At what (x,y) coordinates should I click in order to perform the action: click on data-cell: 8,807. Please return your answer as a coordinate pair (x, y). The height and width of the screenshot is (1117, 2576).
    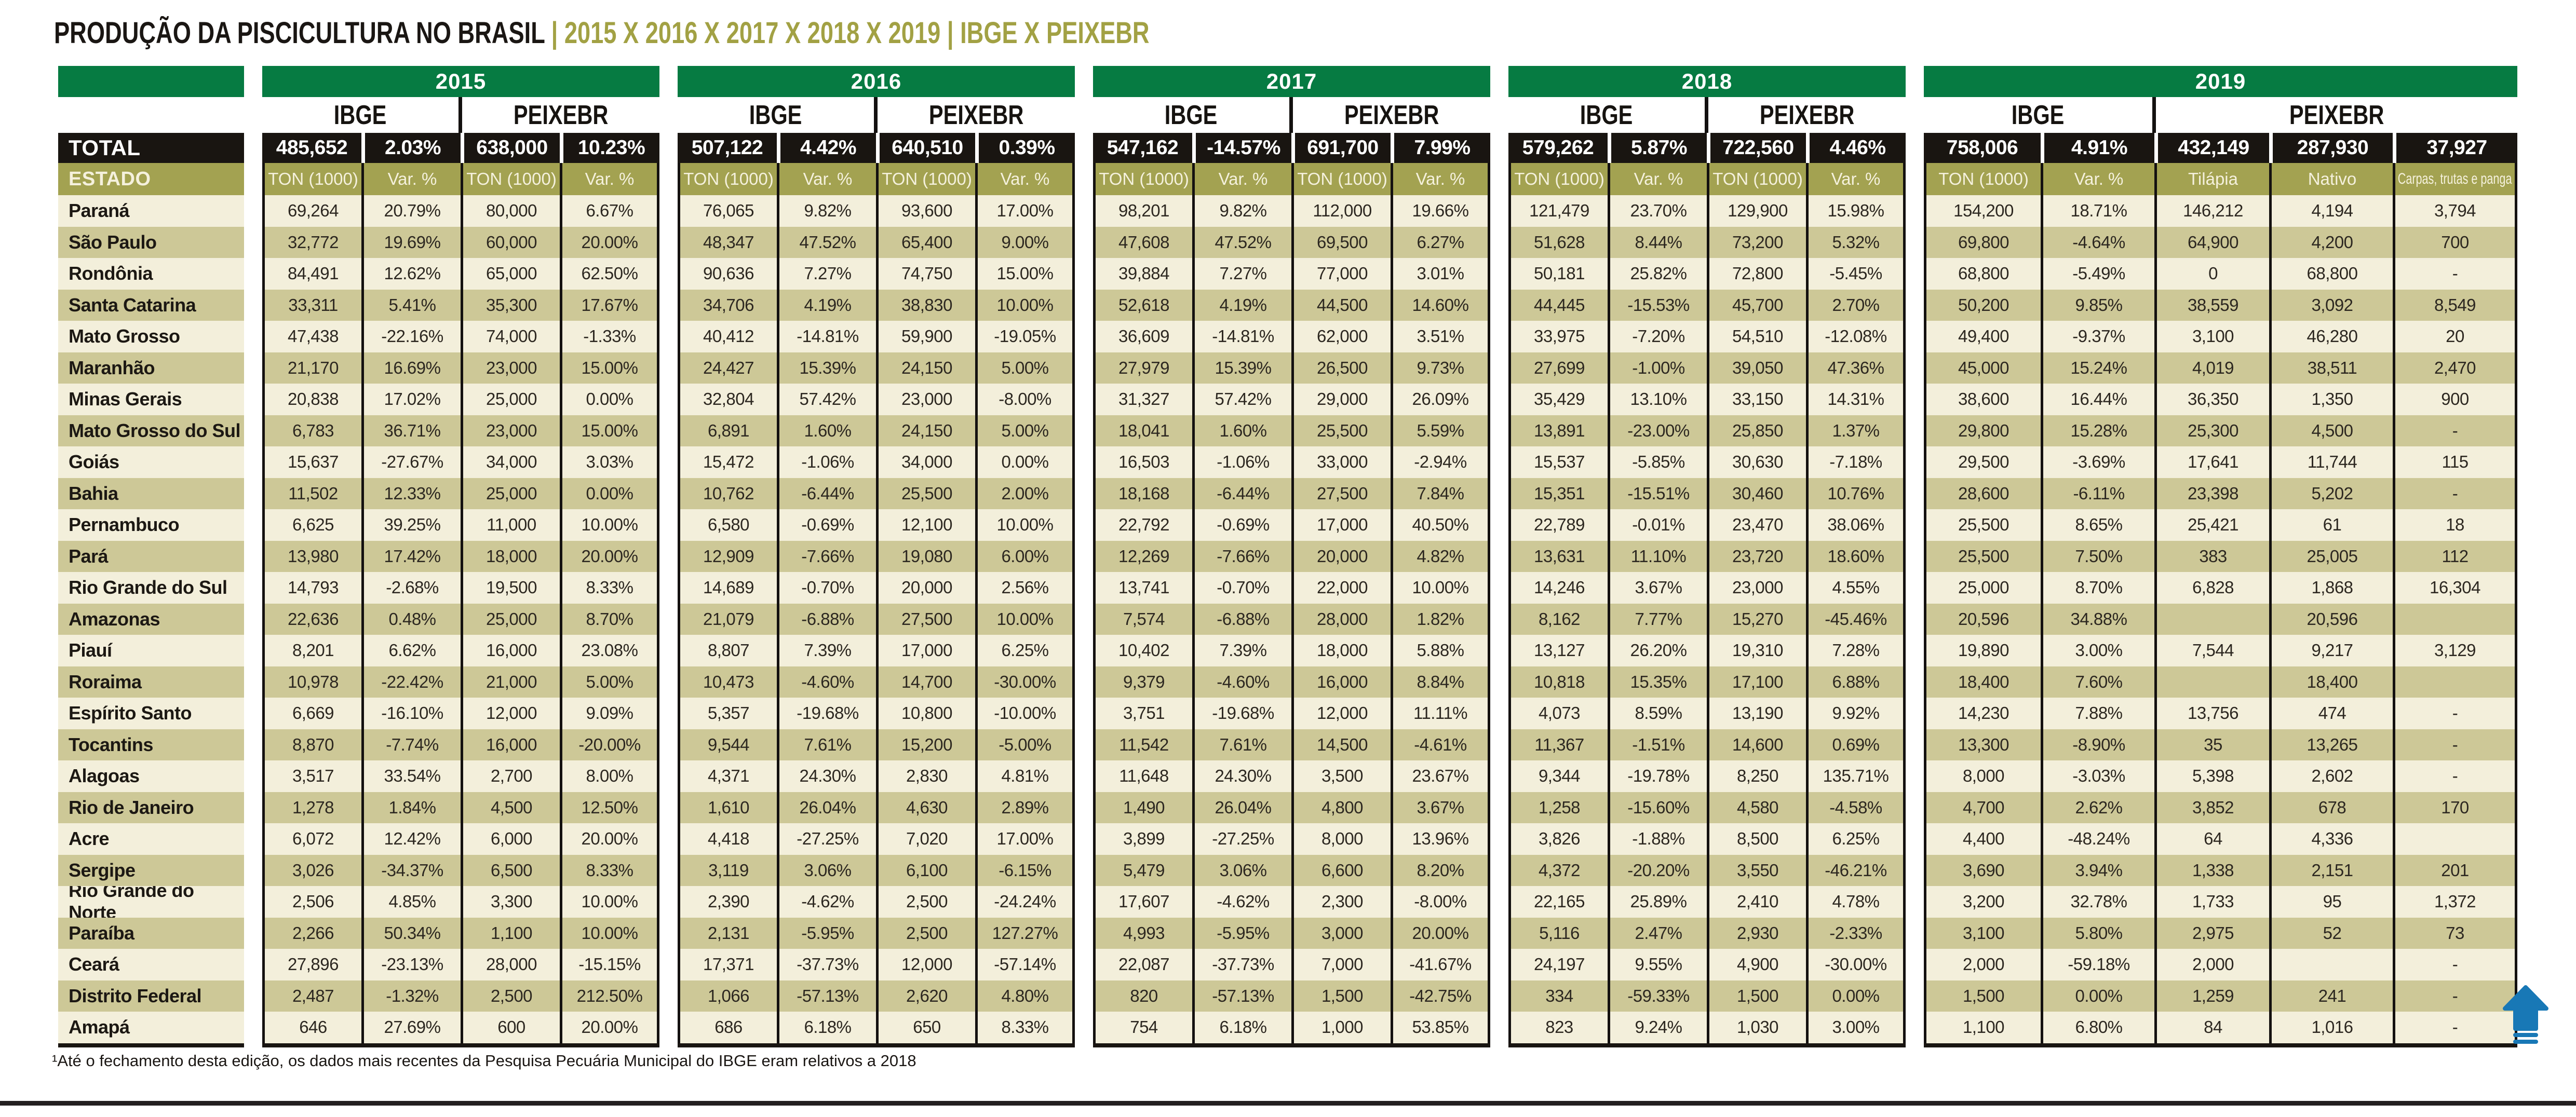
    Looking at the image, I should click on (727, 651).